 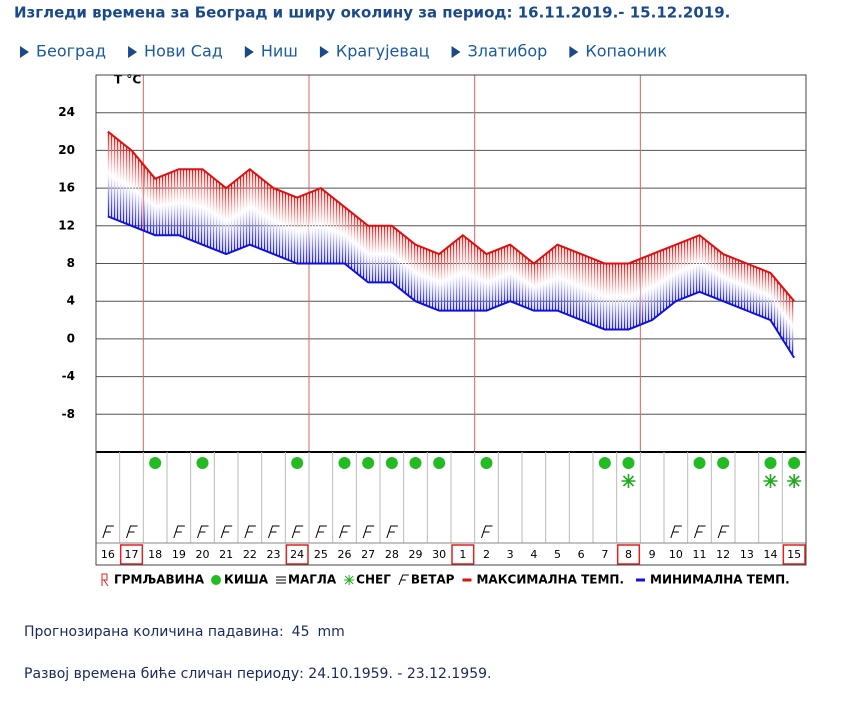 I want to click on precip-label: Прогнозирана количина падавина:, so click(x=154, y=632).